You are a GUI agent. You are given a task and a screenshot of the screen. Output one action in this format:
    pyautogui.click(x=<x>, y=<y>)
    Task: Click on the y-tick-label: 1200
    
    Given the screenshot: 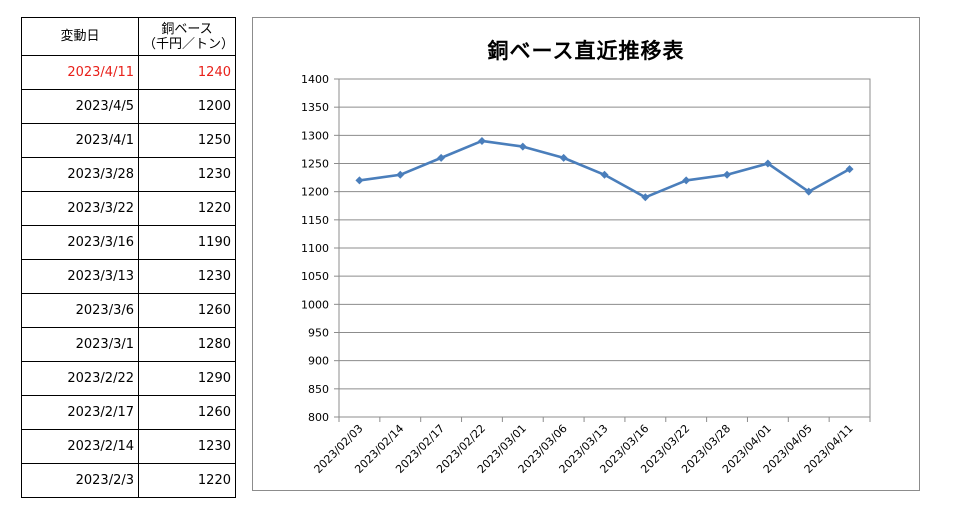 What is the action you would take?
    pyautogui.click(x=315, y=192)
    